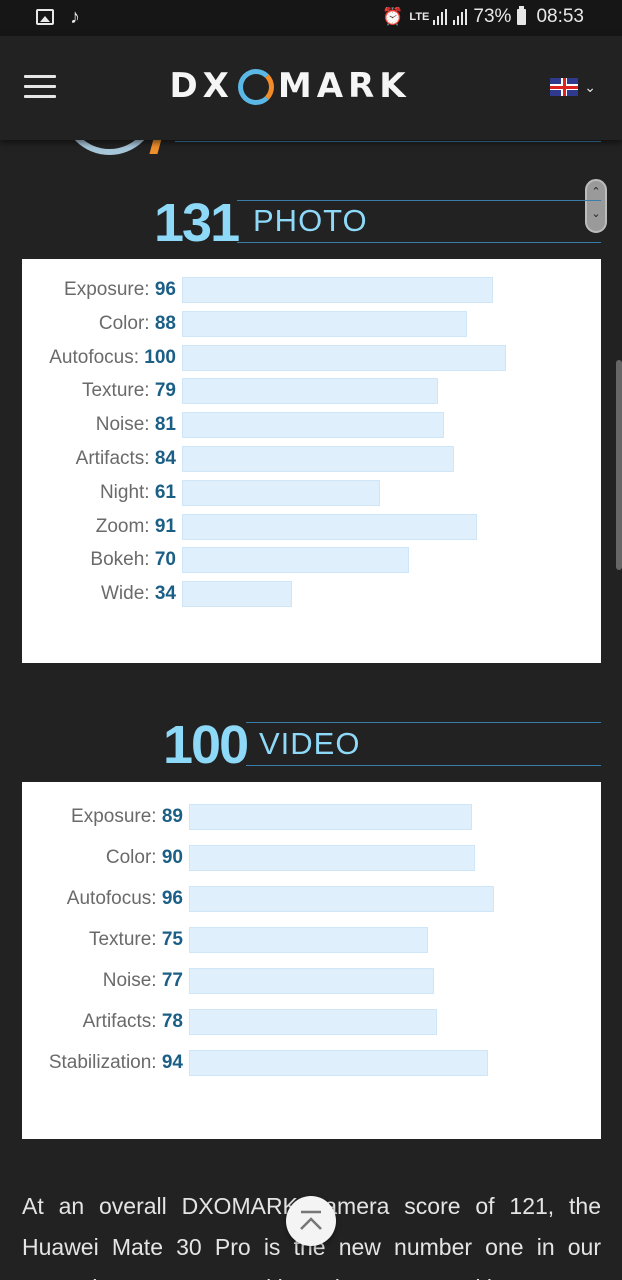 The image size is (622, 1280). I want to click on subscore-value: 94, so click(172, 1062).